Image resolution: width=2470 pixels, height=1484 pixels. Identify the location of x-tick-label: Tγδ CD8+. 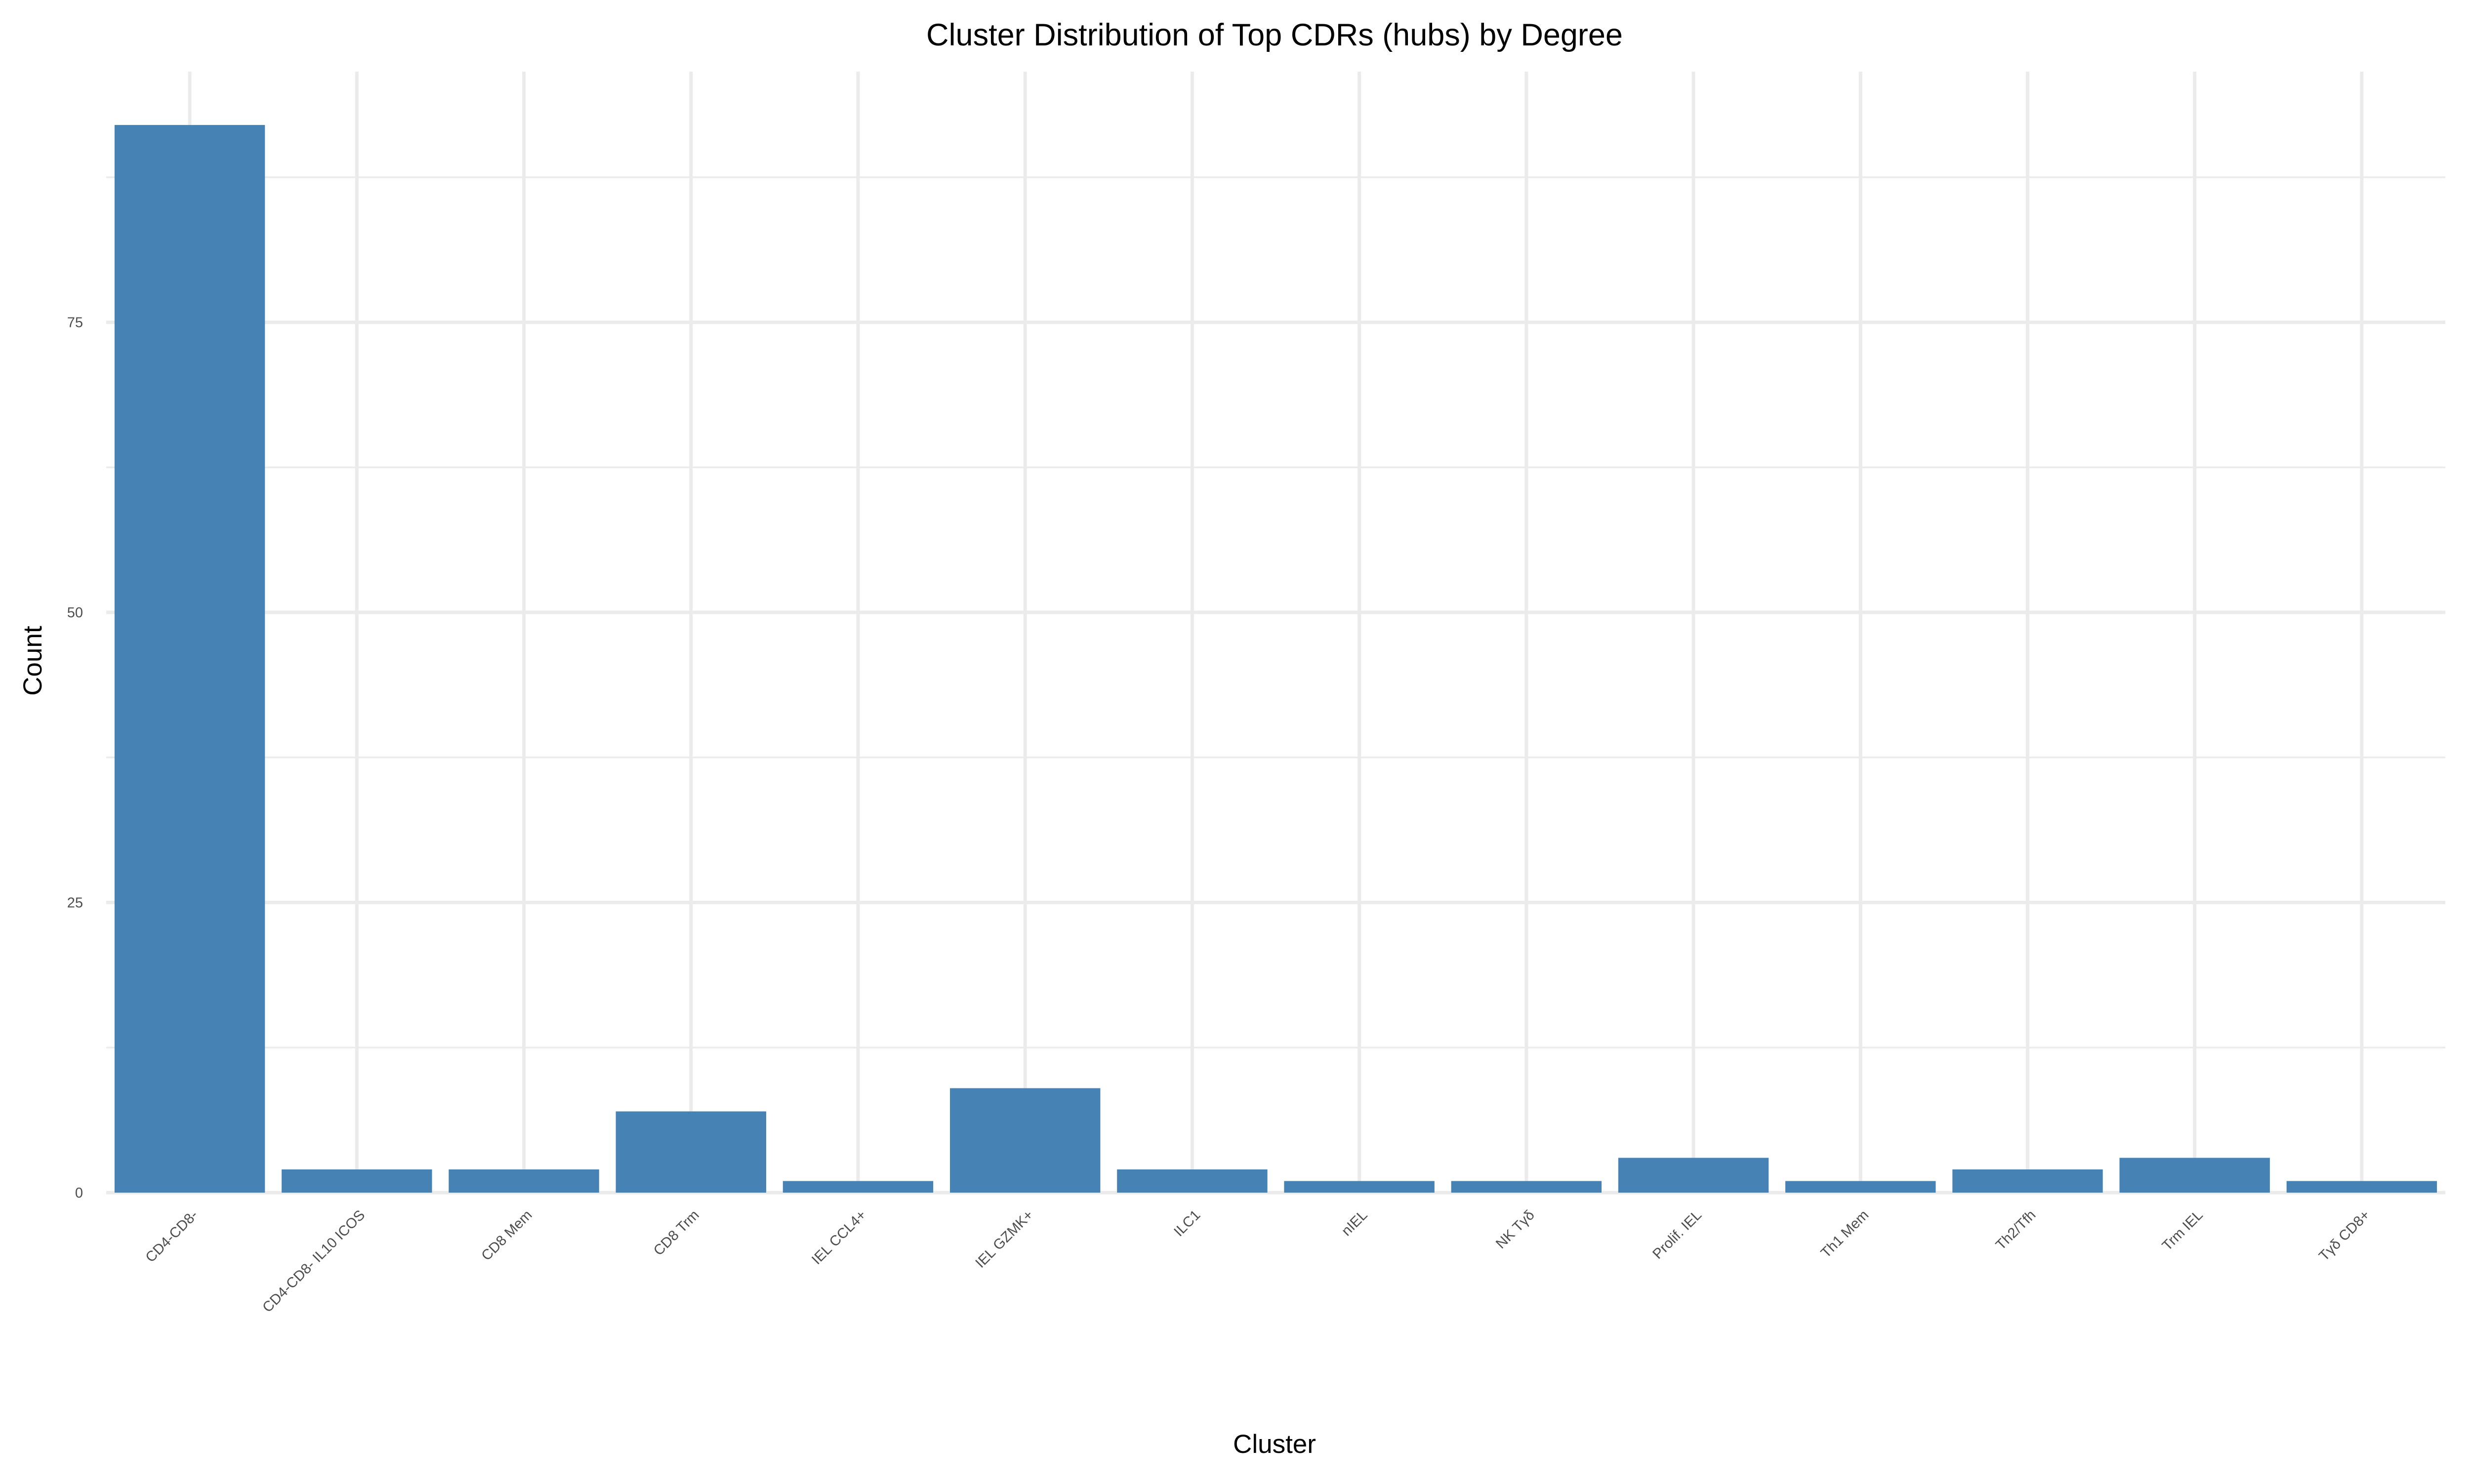
(2344, 1235).